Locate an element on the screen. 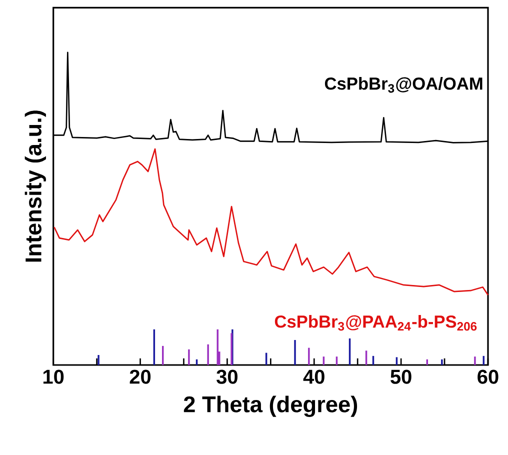 This screenshot has height=455, width=508. x-tick-label: 20 is located at coordinates (140, 377).